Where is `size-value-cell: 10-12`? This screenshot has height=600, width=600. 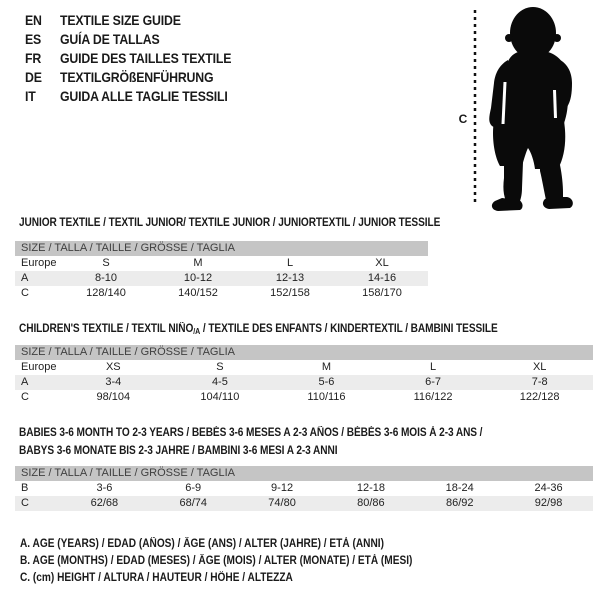
size-value-cell: 10-12 is located at coordinates (198, 278).